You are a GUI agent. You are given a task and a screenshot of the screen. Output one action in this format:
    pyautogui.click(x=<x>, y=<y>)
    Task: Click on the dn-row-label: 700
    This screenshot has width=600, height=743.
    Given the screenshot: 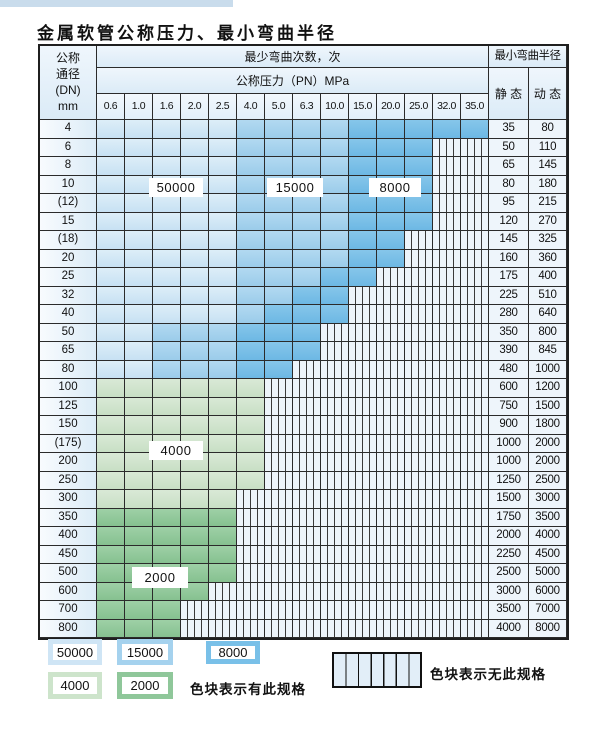 What is the action you would take?
    pyautogui.click(x=68, y=610)
    